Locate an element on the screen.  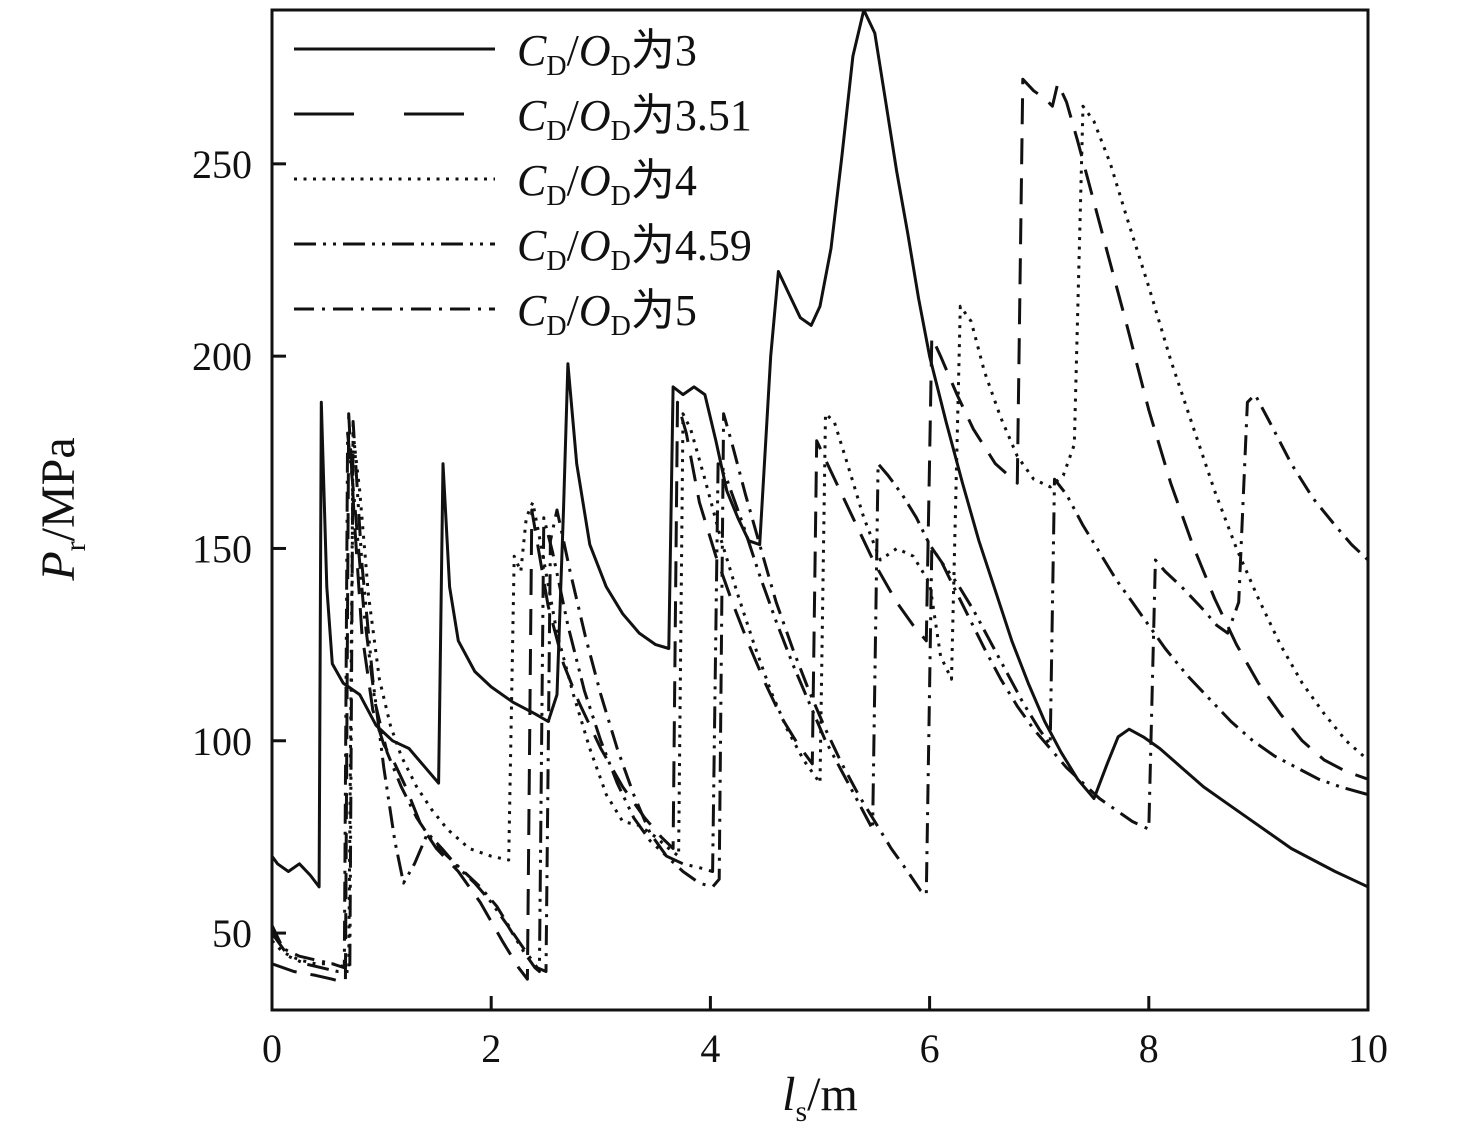
legend-item-label: CD/OD为5 is located at coordinates (607, 314).